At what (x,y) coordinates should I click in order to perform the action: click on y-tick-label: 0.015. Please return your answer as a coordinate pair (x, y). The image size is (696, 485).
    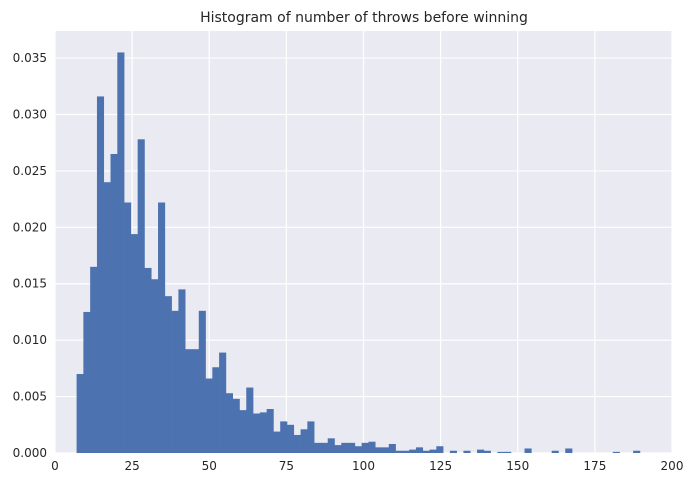
    Looking at the image, I should click on (30, 284).